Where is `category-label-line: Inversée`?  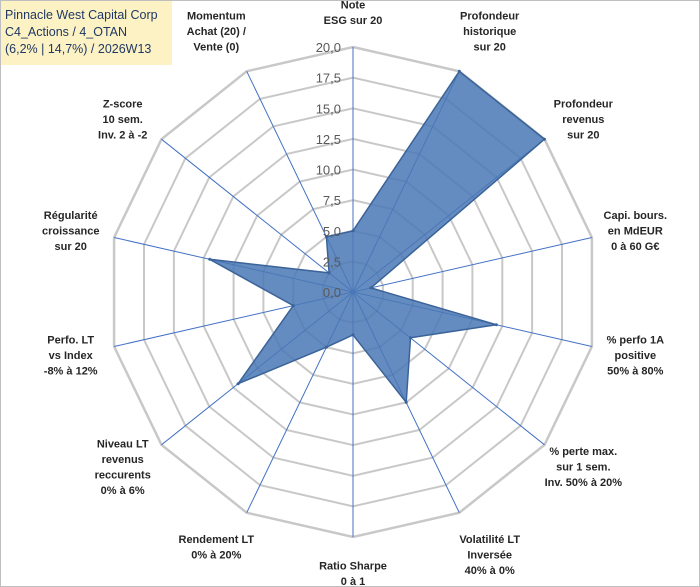 category-label-line: Inversée is located at coordinates (489, 555).